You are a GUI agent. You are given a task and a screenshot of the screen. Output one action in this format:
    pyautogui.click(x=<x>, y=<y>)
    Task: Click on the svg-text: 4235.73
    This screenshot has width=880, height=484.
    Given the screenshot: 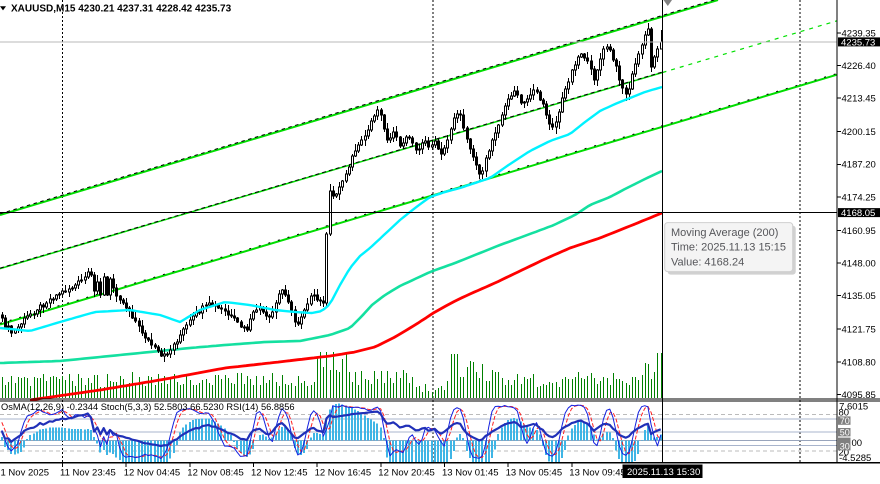 What is the action you would take?
    pyautogui.click(x=858, y=42)
    